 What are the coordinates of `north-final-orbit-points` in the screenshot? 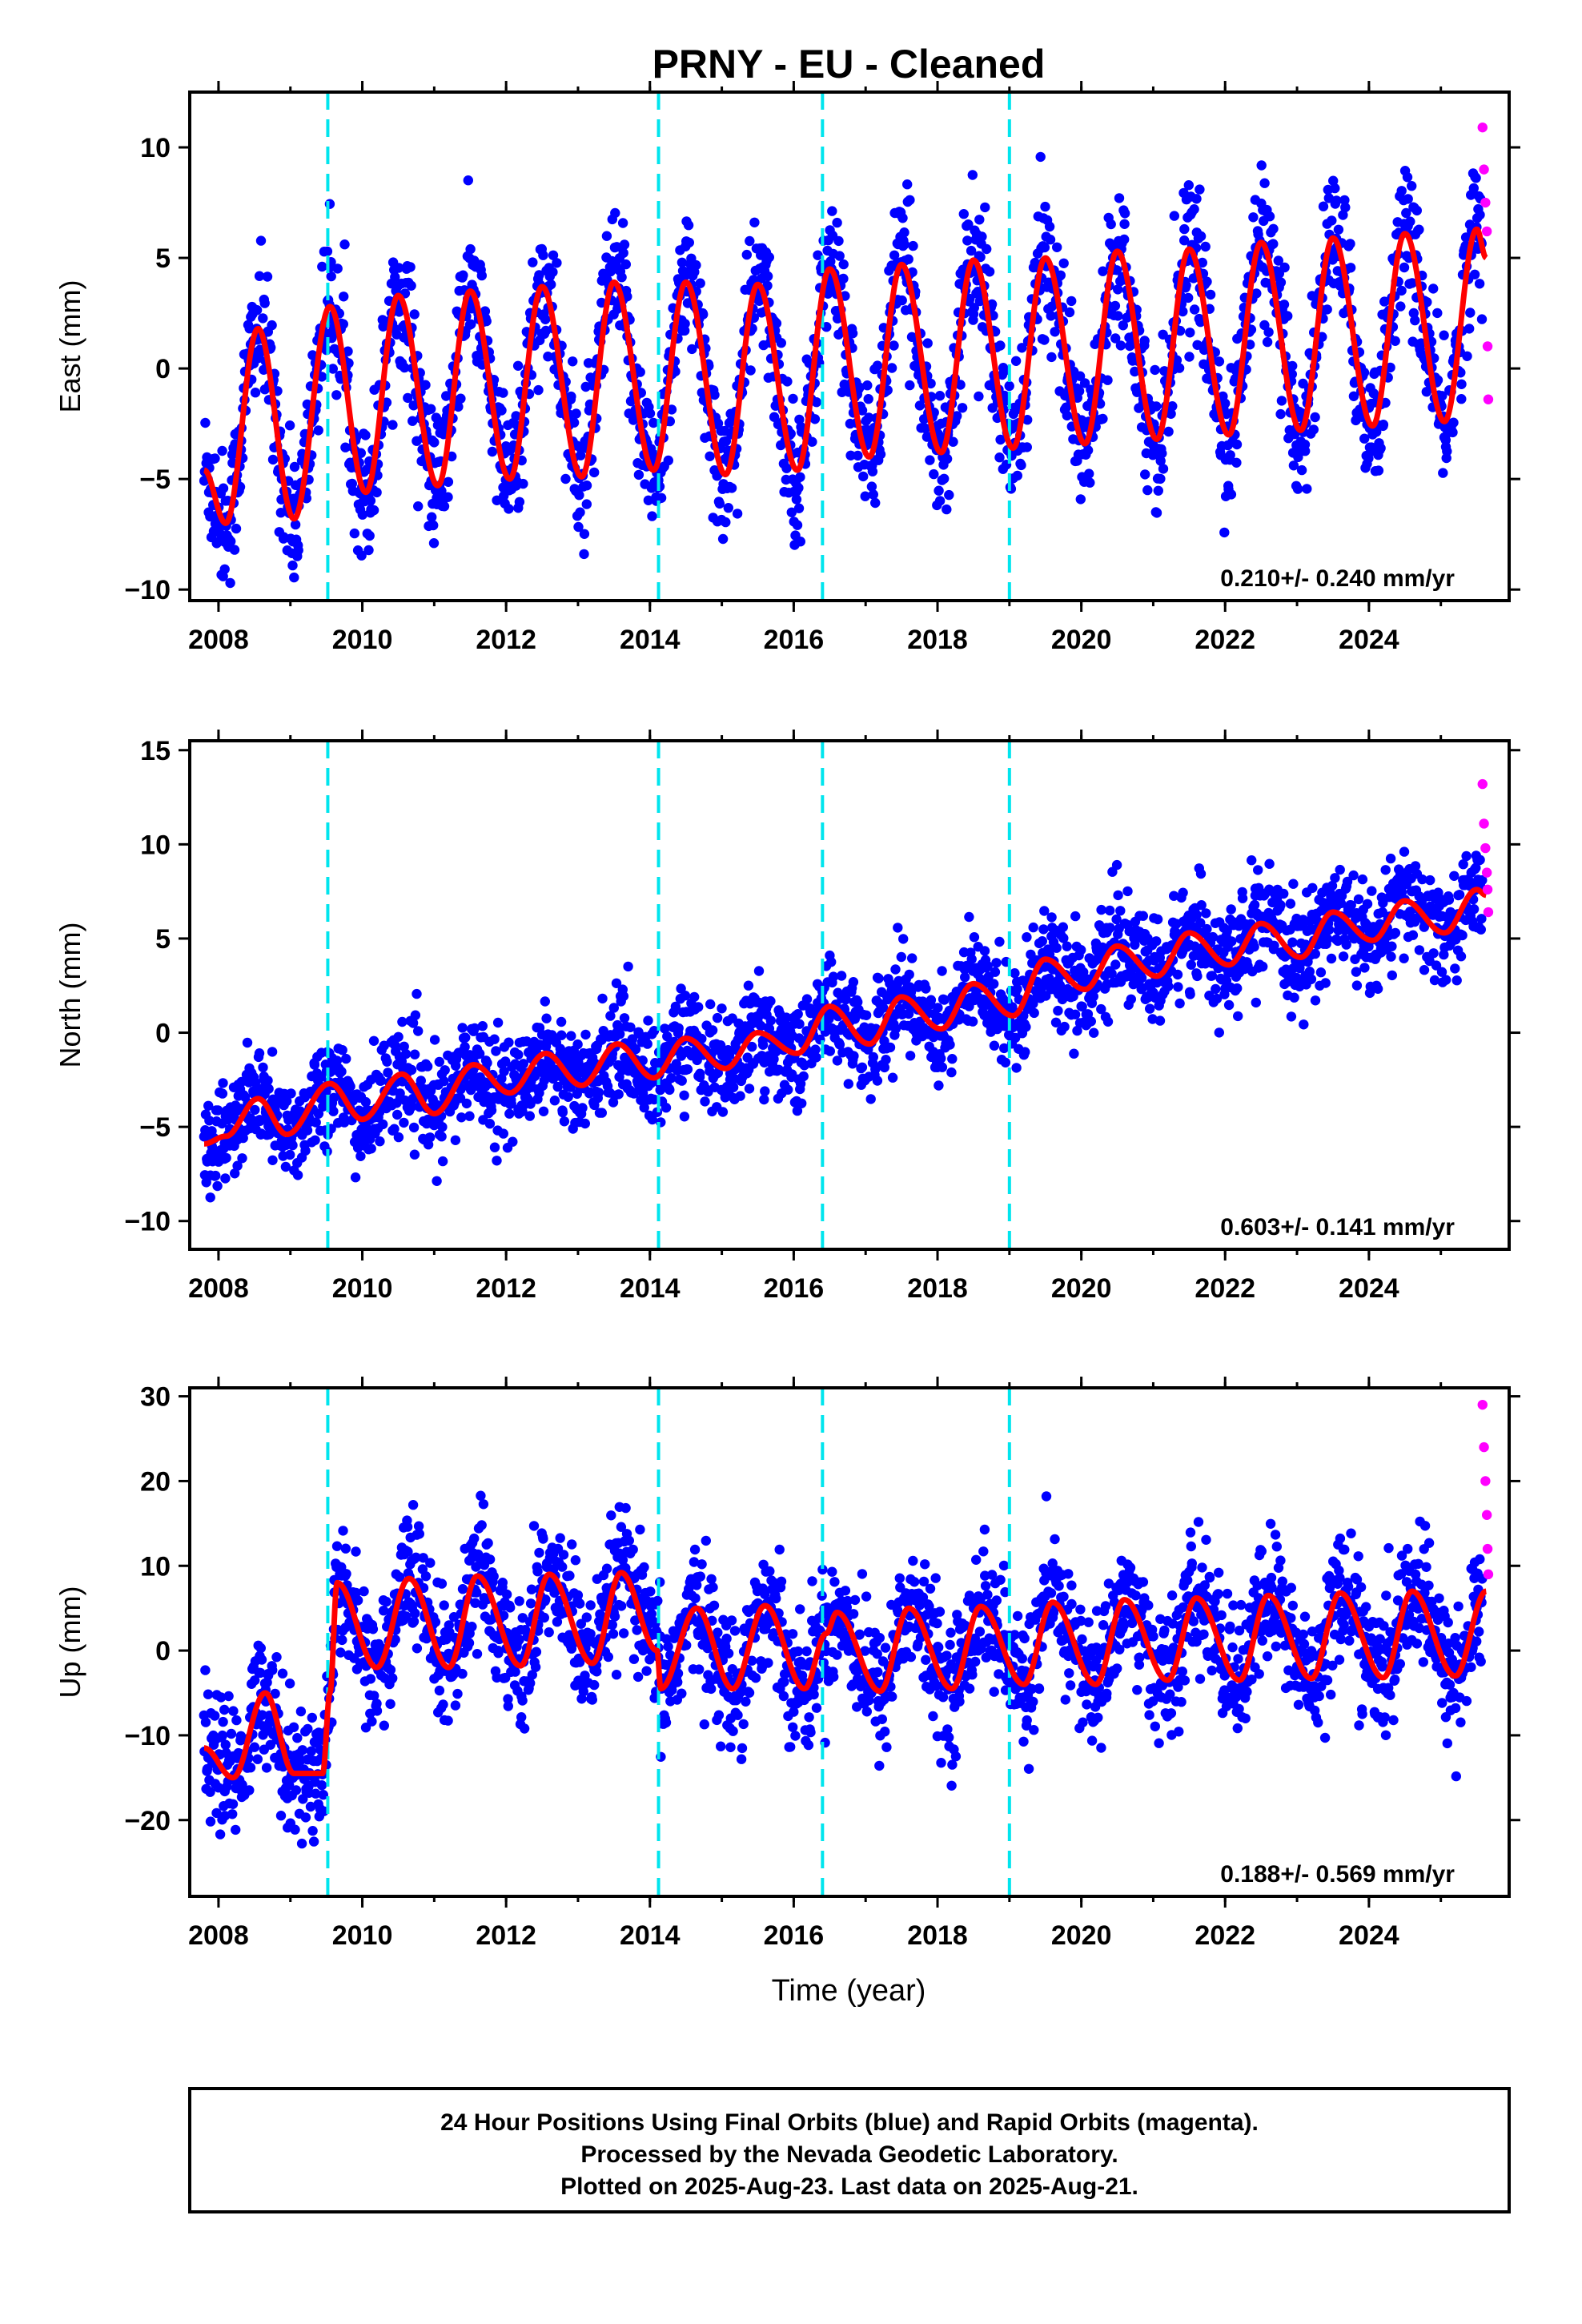 It's located at (844, 1024).